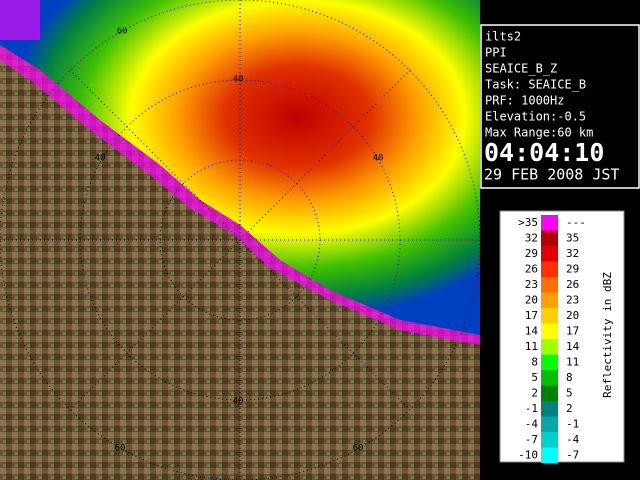 This screenshot has height=480, width=640. What do you see at coordinates (532, 331) in the screenshot?
I see `legend-low: 14` at bounding box center [532, 331].